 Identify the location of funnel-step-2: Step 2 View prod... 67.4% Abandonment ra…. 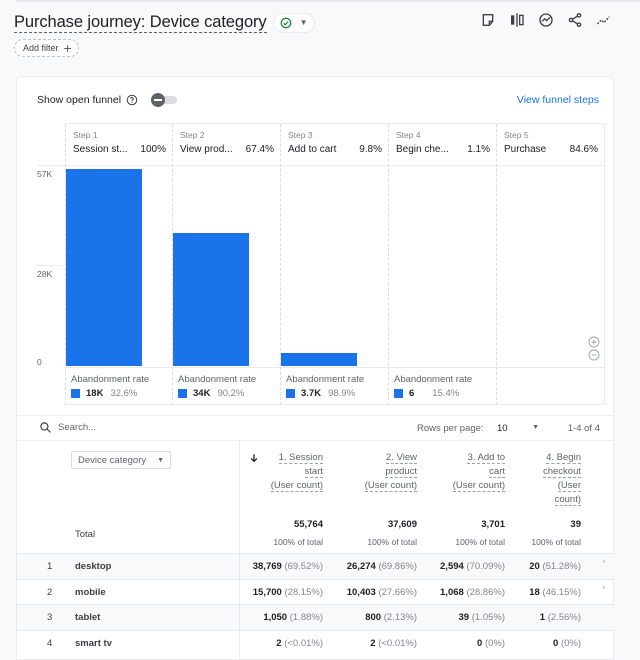
(227, 264).